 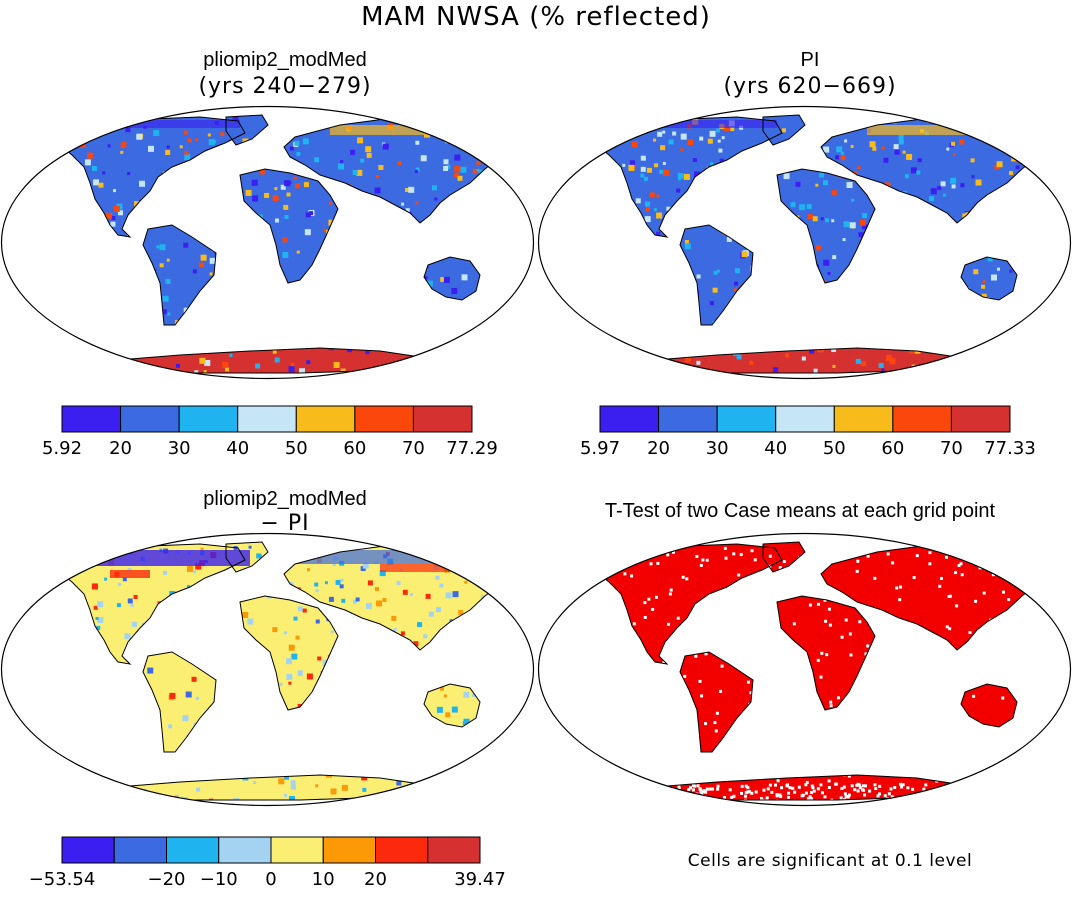 I want to click on colorbar-label: 0, so click(x=270, y=879).